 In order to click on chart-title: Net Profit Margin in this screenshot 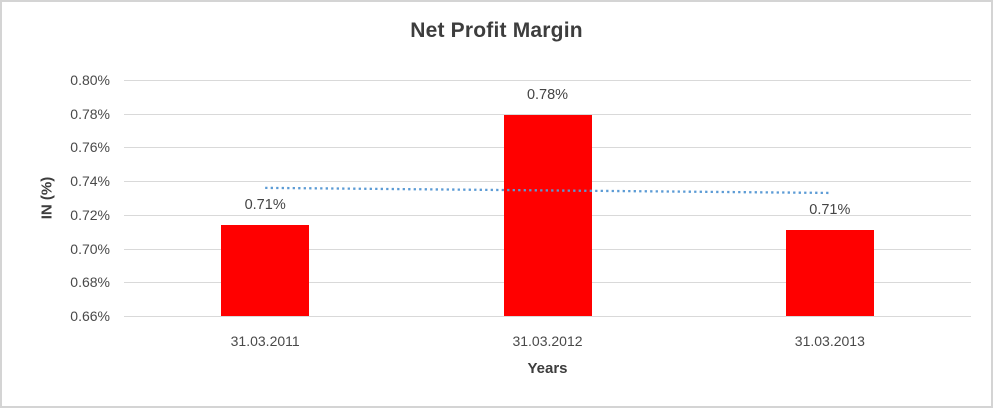, I will do `click(496, 30)`.